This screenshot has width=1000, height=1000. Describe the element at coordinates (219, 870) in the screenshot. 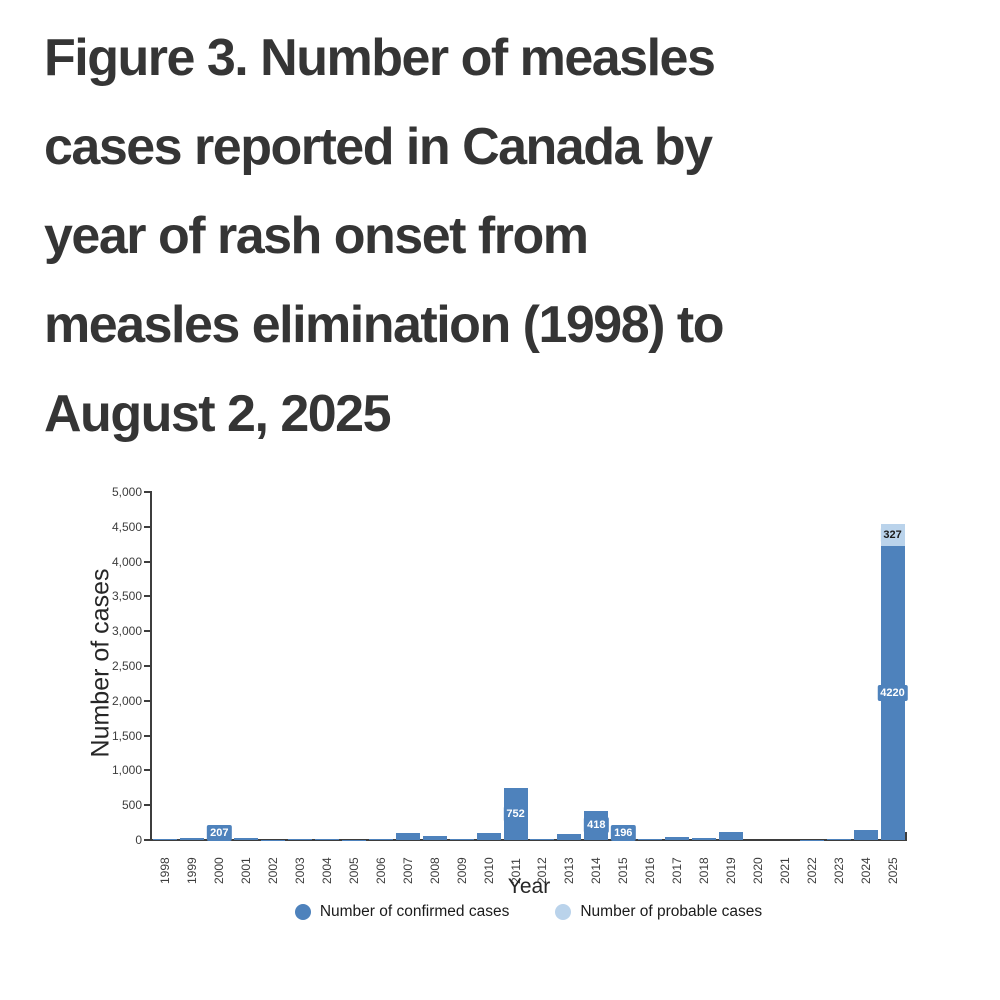

I see `x-tick-label-2000: 2000` at that location.